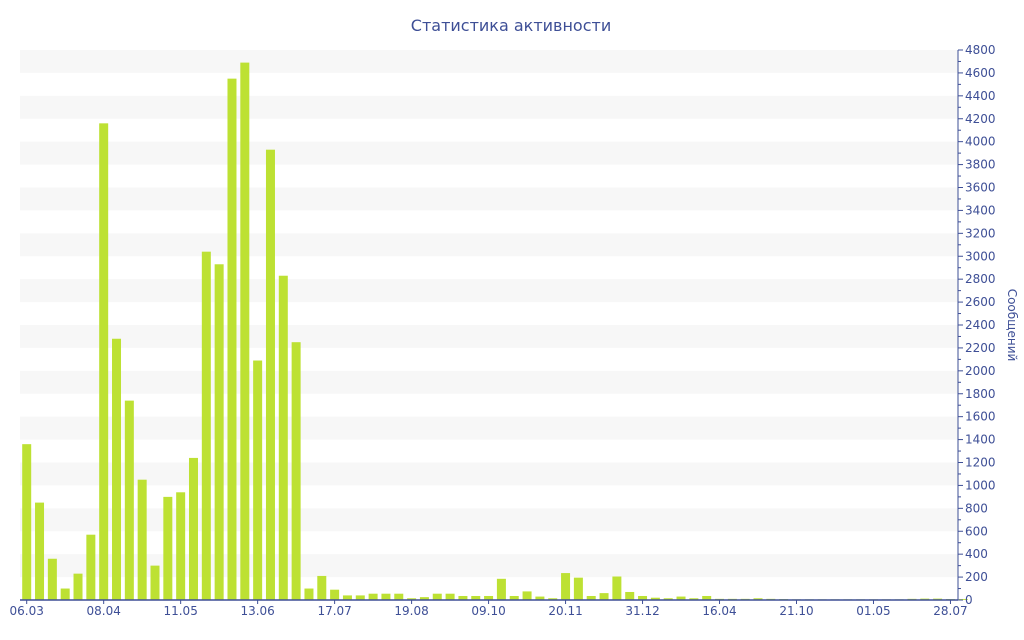 The height and width of the screenshot is (640, 1024). What do you see at coordinates (980, 348) in the screenshot?
I see `y-tick-label: 2200` at bounding box center [980, 348].